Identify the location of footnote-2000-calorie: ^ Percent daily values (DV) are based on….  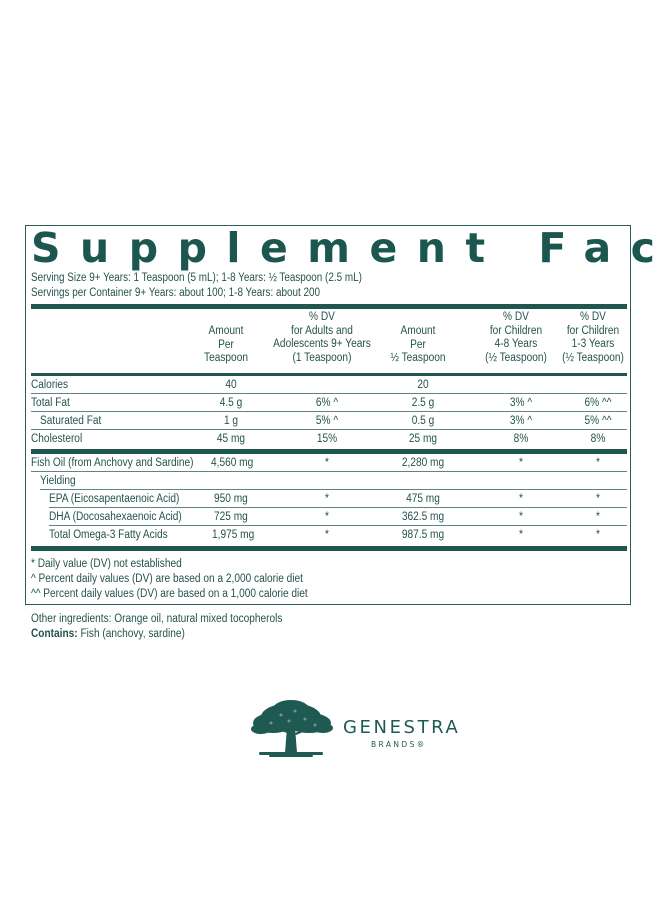
(167, 579).